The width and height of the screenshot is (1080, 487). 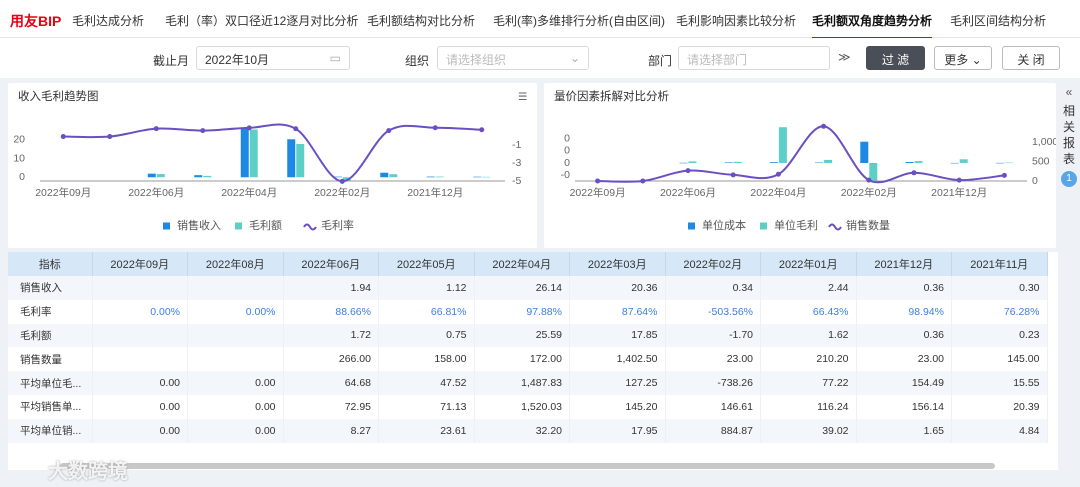 What do you see at coordinates (617, 335) in the screenshot?
I see `table-cell: 17.85` at bounding box center [617, 335].